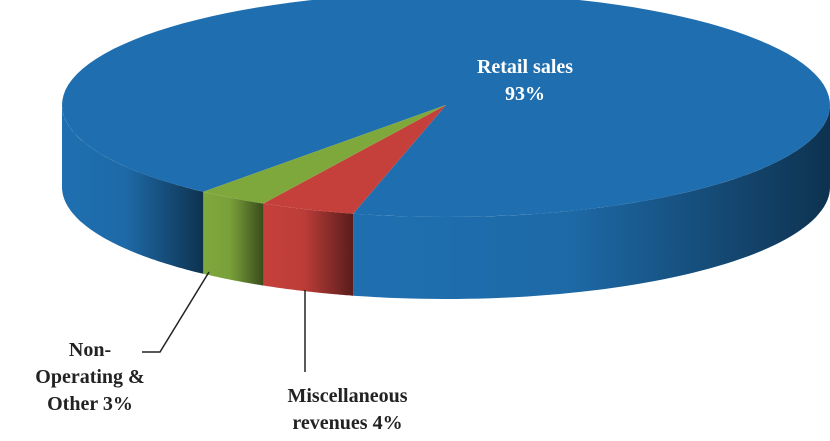 This screenshot has width=830, height=441. I want to click on slice-label: Retail sales 93%, so click(525, 80).